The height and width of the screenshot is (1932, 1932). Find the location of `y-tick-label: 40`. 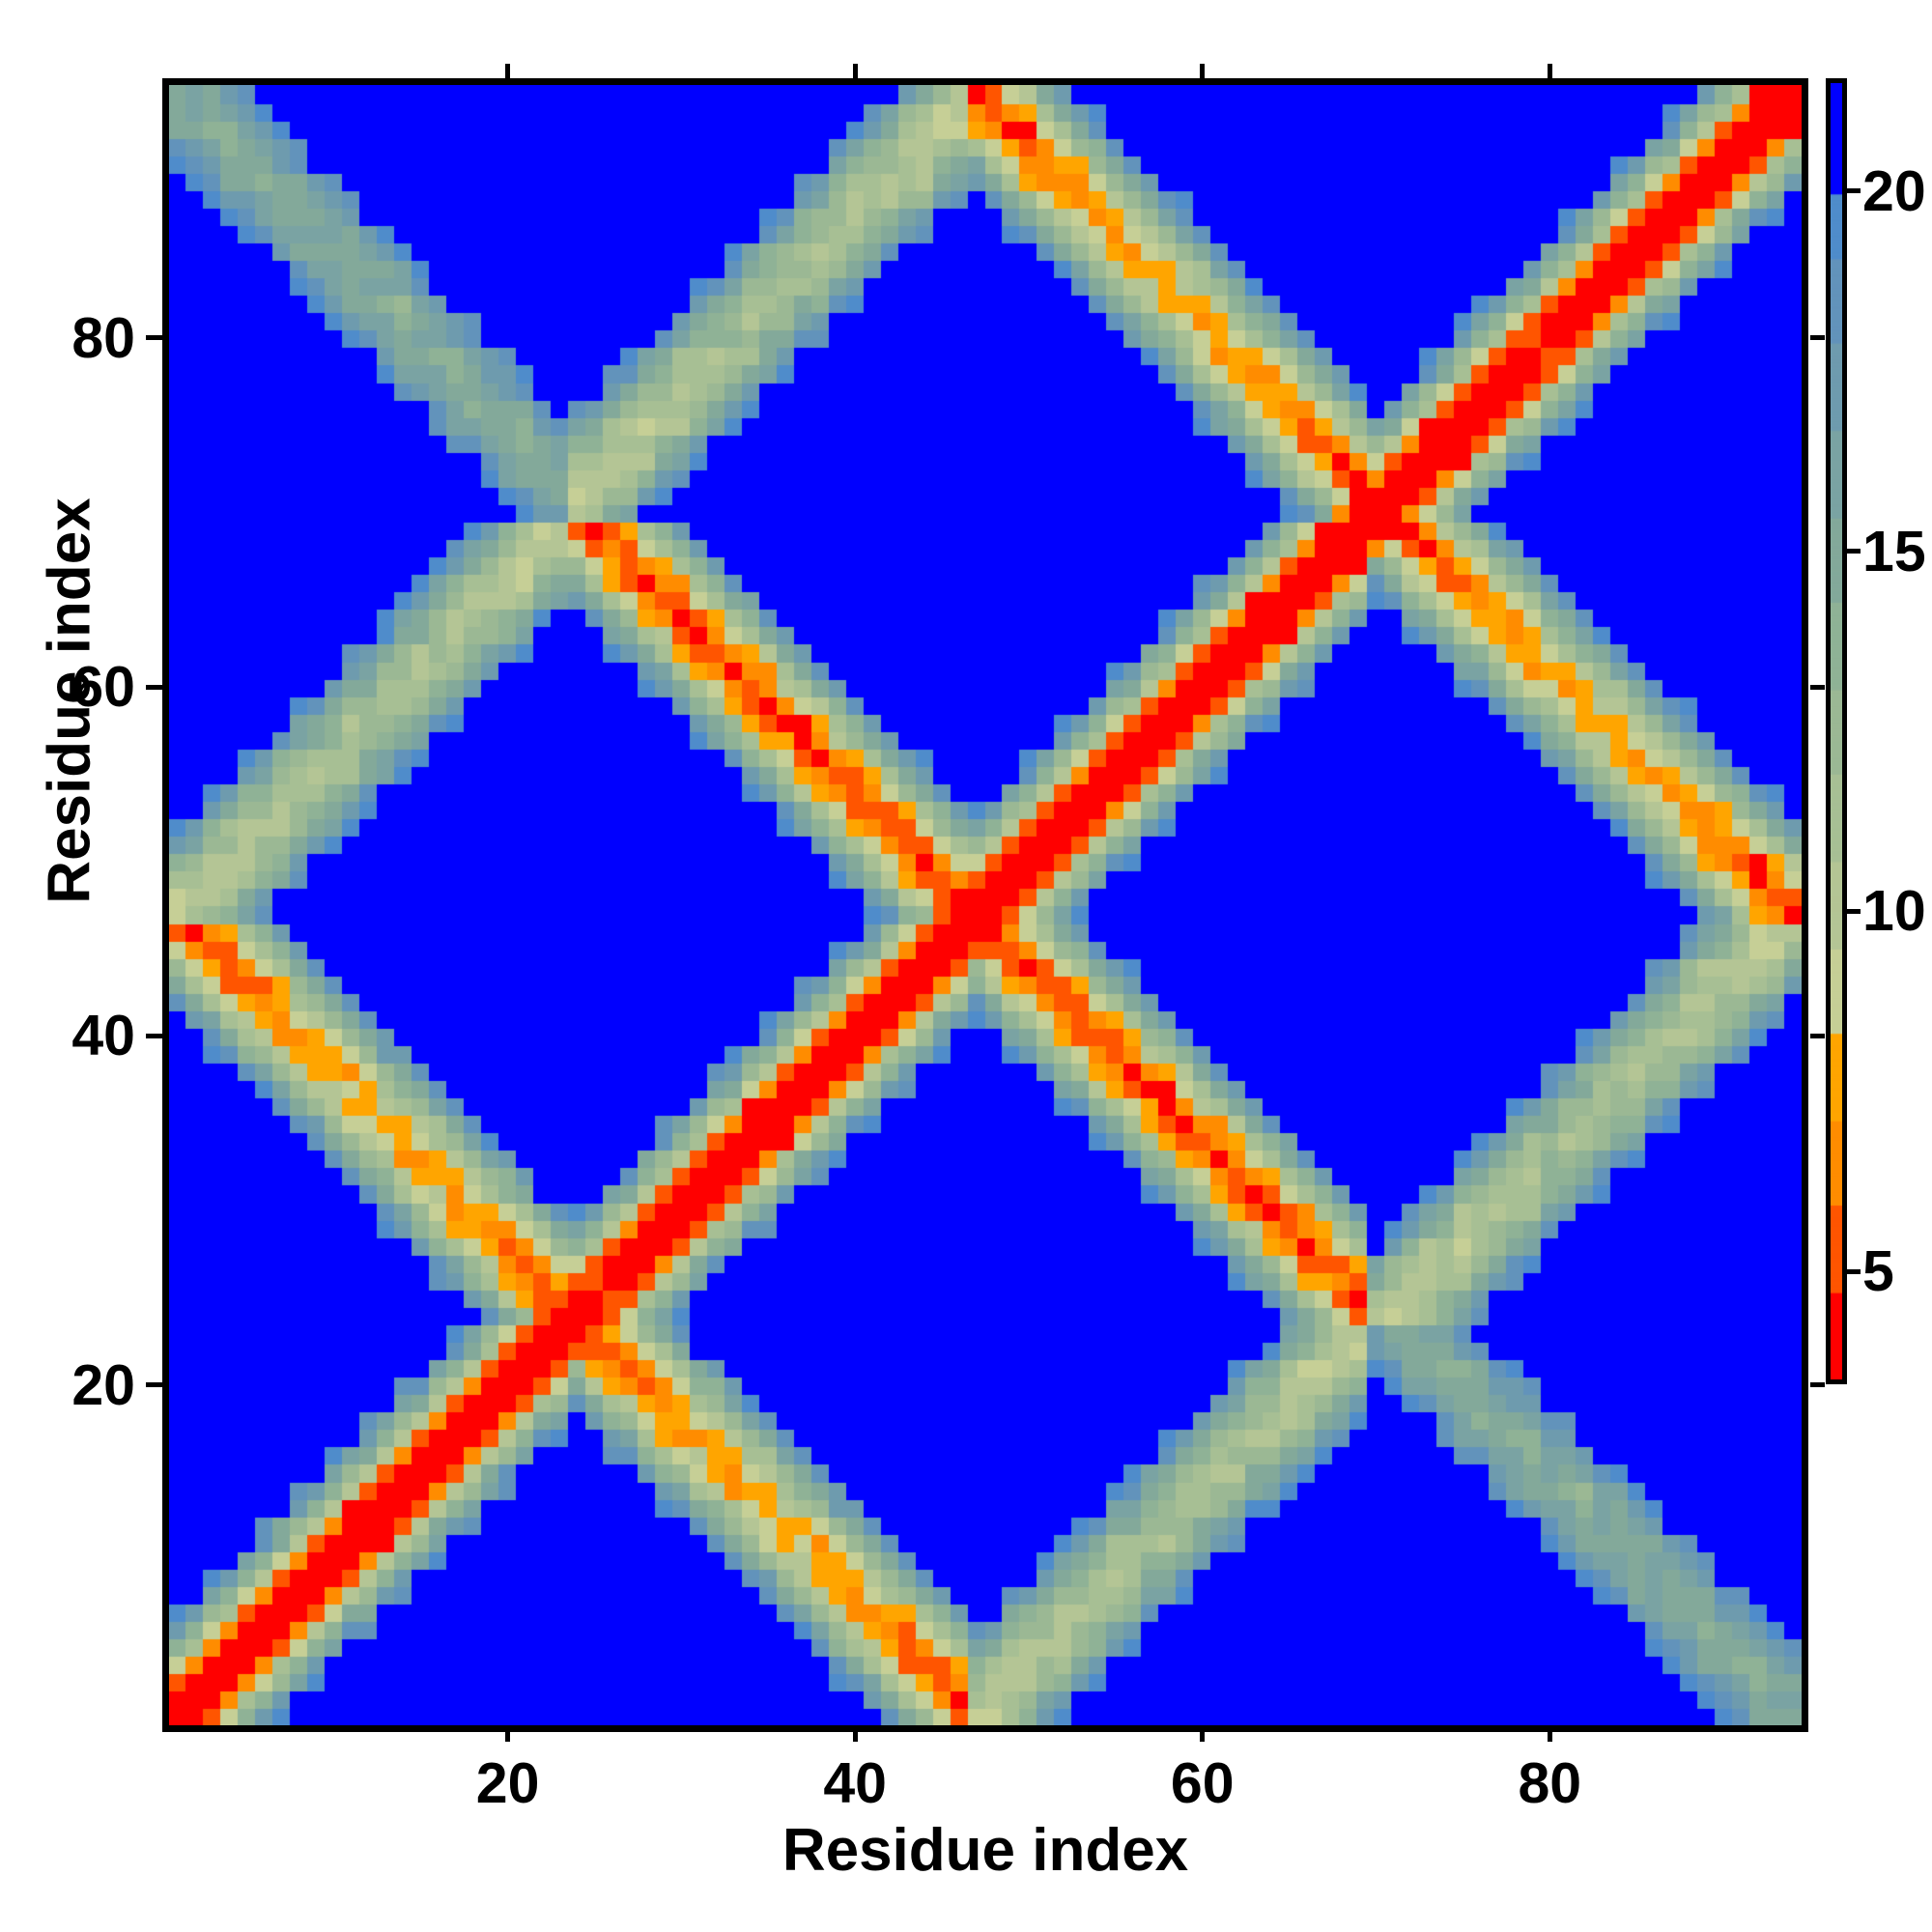

y-tick-label: 40 is located at coordinates (103, 1036).